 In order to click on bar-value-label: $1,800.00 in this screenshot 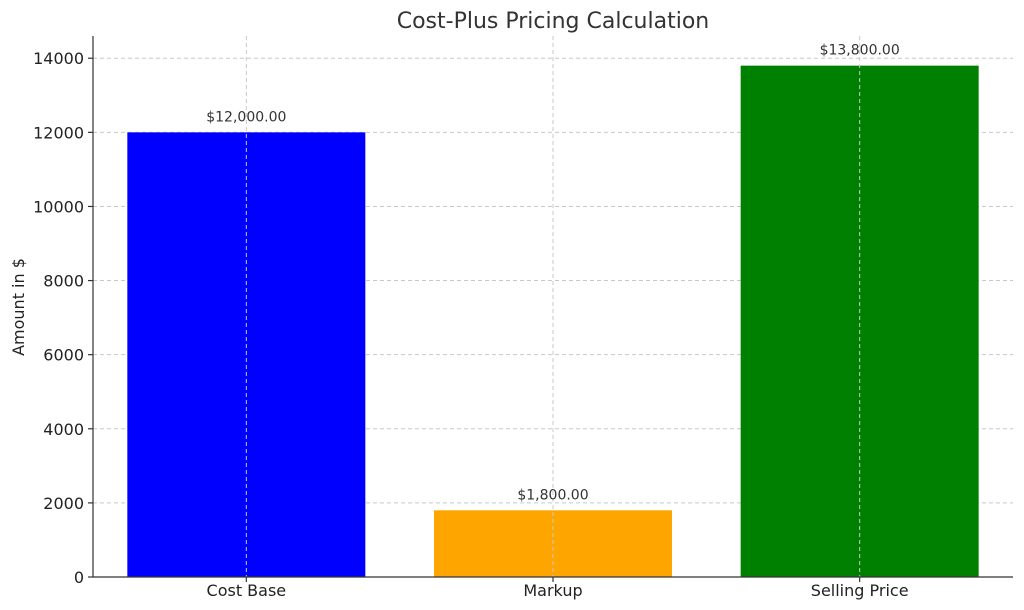, I will do `click(552, 495)`.